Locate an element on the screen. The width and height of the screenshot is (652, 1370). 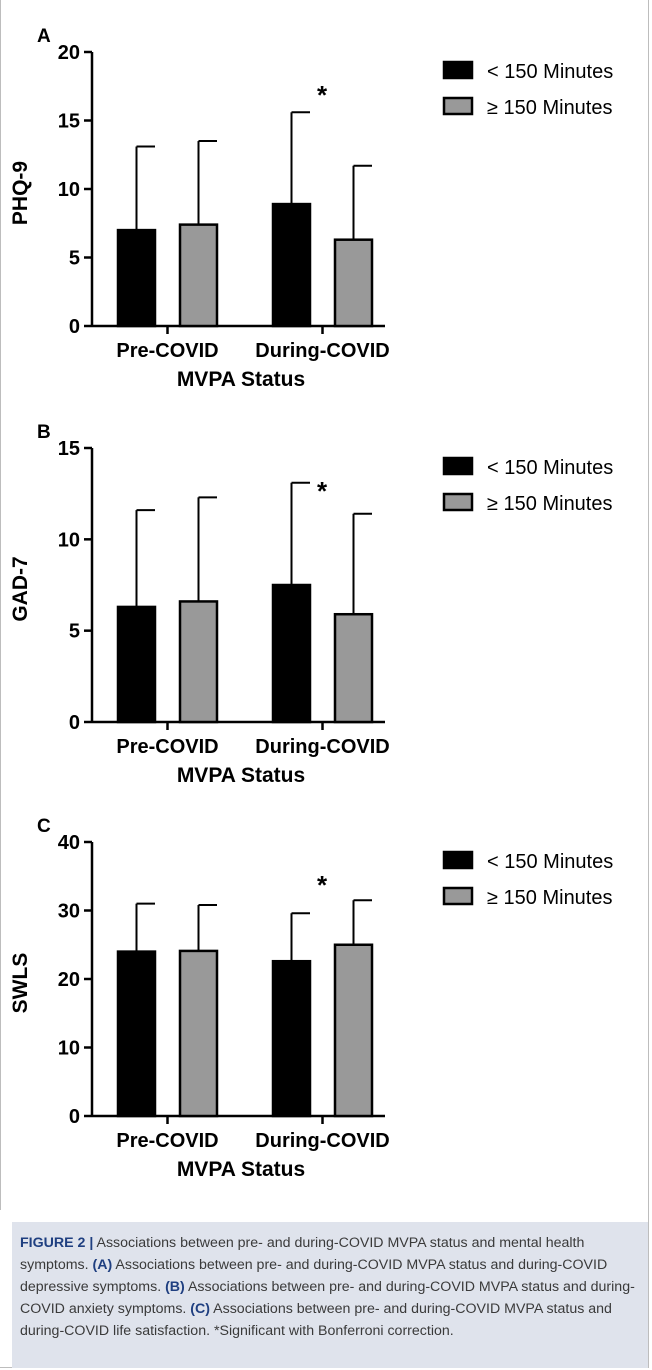
caption-figure-label: FIGURE 2 | is located at coordinates (57, 1243).